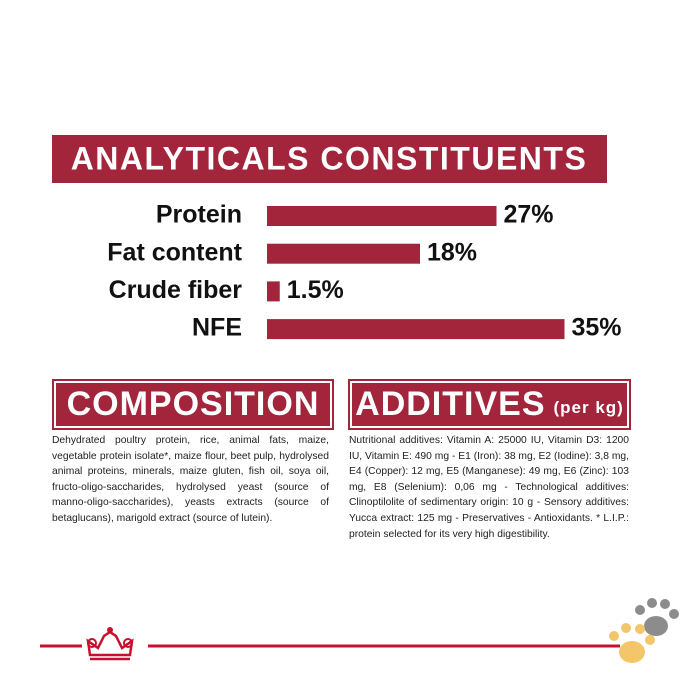 Image resolution: width=700 pixels, height=700 pixels. I want to click on category-label: Fat content, so click(174, 252).